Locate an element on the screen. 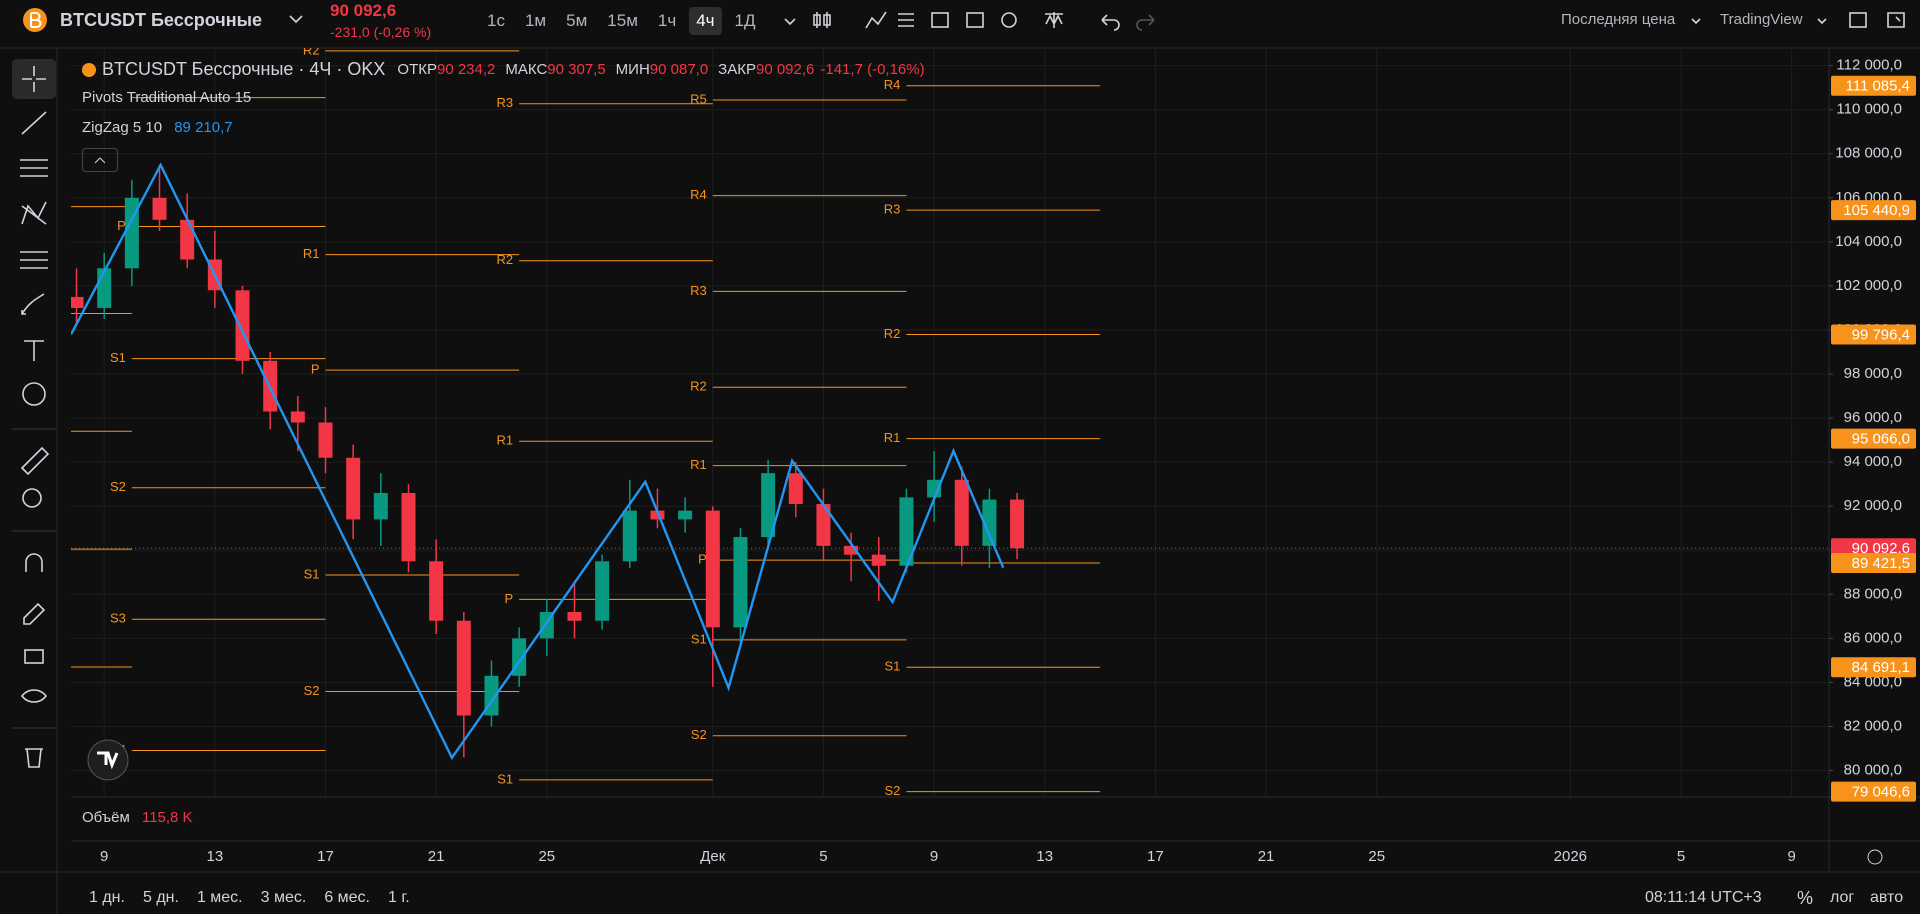  ohlc-value: 90 307,5 is located at coordinates (576, 69).